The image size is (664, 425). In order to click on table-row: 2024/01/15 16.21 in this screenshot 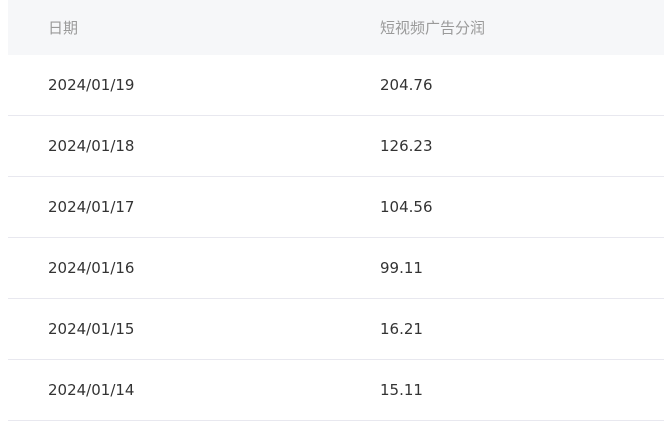, I will do `click(336, 329)`.